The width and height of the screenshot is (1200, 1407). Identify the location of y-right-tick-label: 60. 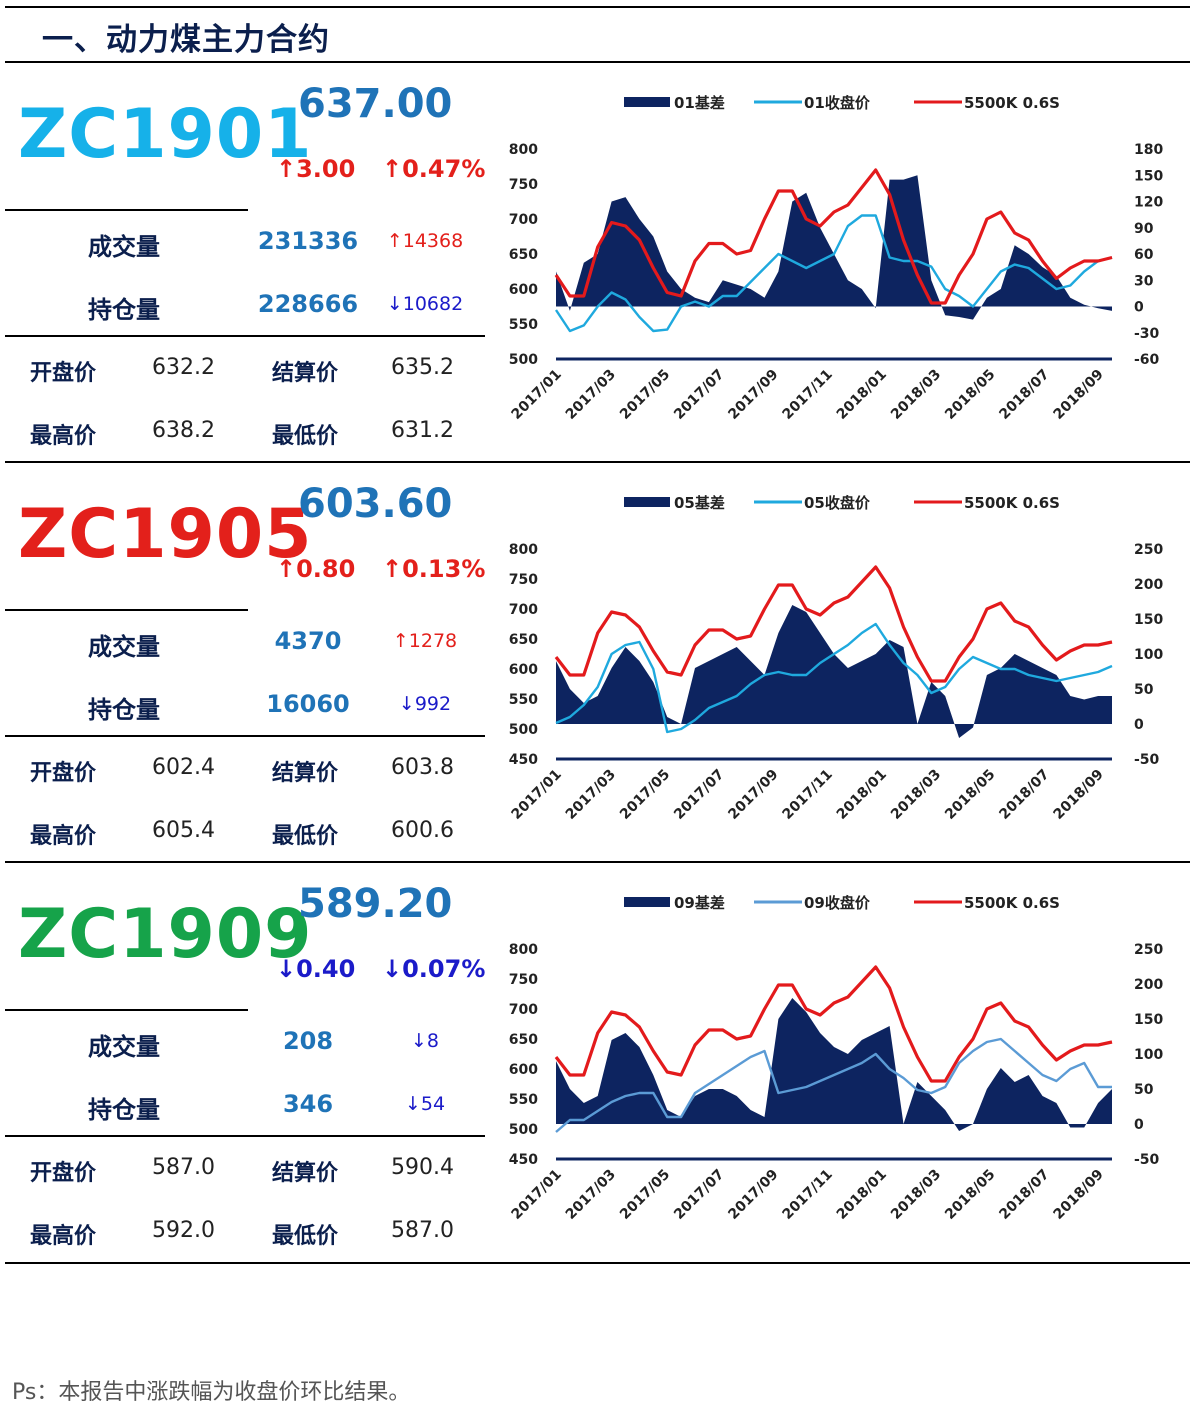
(1144, 255).